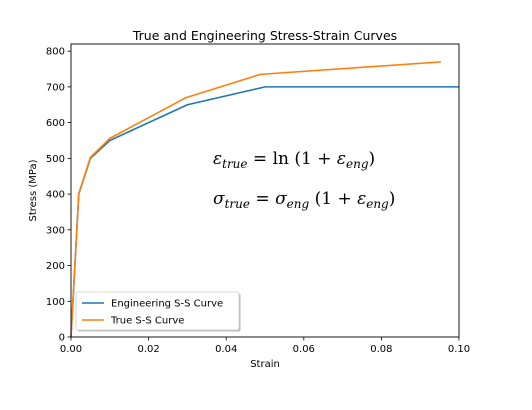  I want to click on legend-label: Engineering S-S Curve, so click(167, 304).